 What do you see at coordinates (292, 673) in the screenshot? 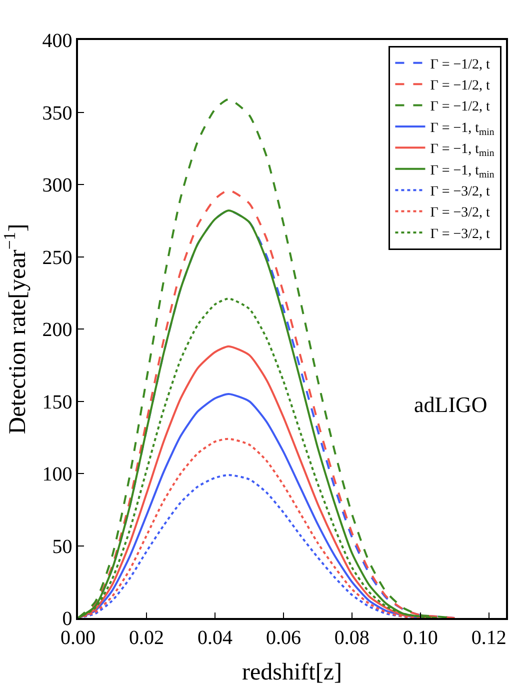
I see `x-axis-title: redshift[z]` at bounding box center [292, 673].